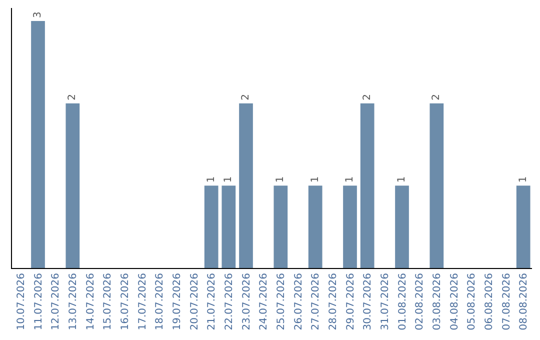 The height and width of the screenshot is (340, 540). What do you see at coordinates (160, 301) in the screenshot?
I see `x-tick-label: 18.07.2026` at bounding box center [160, 301].